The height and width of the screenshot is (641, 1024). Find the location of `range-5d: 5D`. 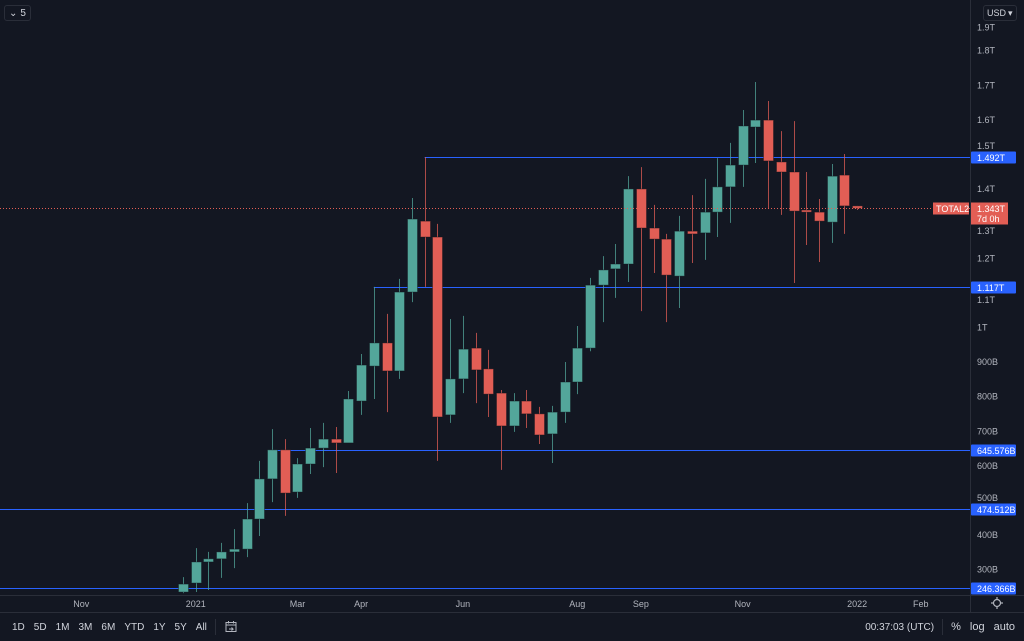

range-5d: 5D is located at coordinates (40, 627).